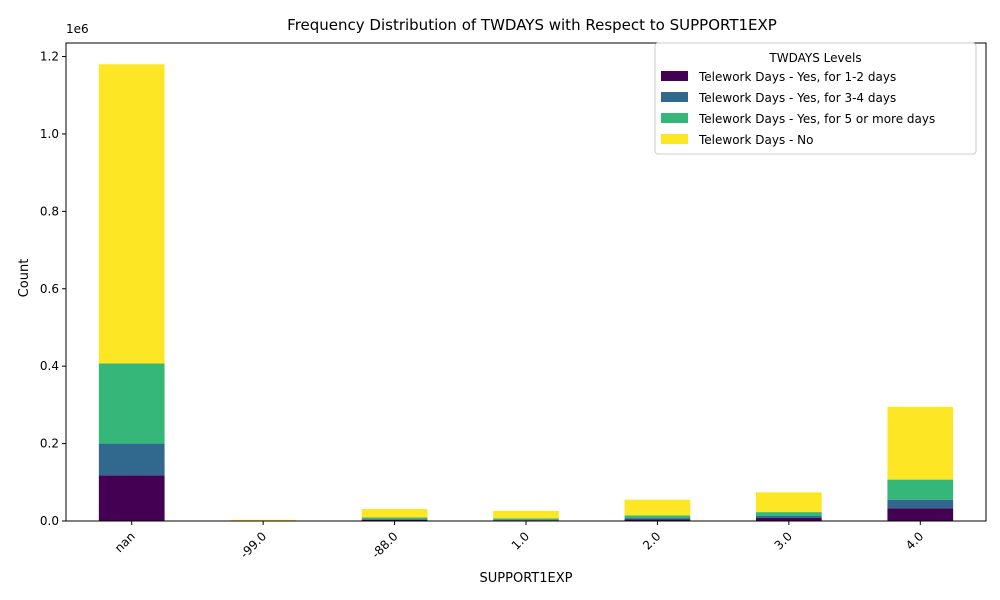 The width and height of the screenshot is (1000, 600). Describe the element at coordinates (49, 289) in the screenshot. I see `y-tick-label: 0.6` at that location.